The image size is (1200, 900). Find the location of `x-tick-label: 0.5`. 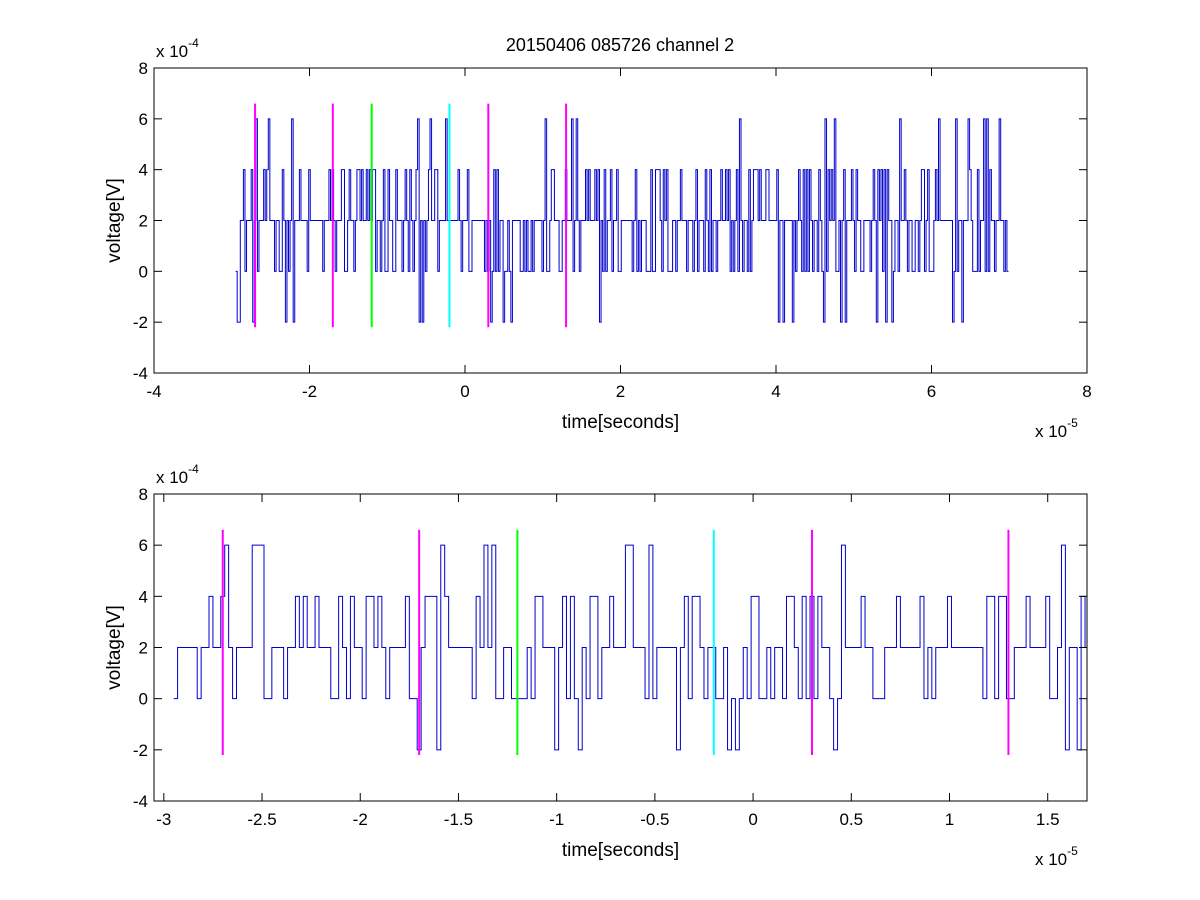

x-tick-label: 0.5 is located at coordinates (851, 819).